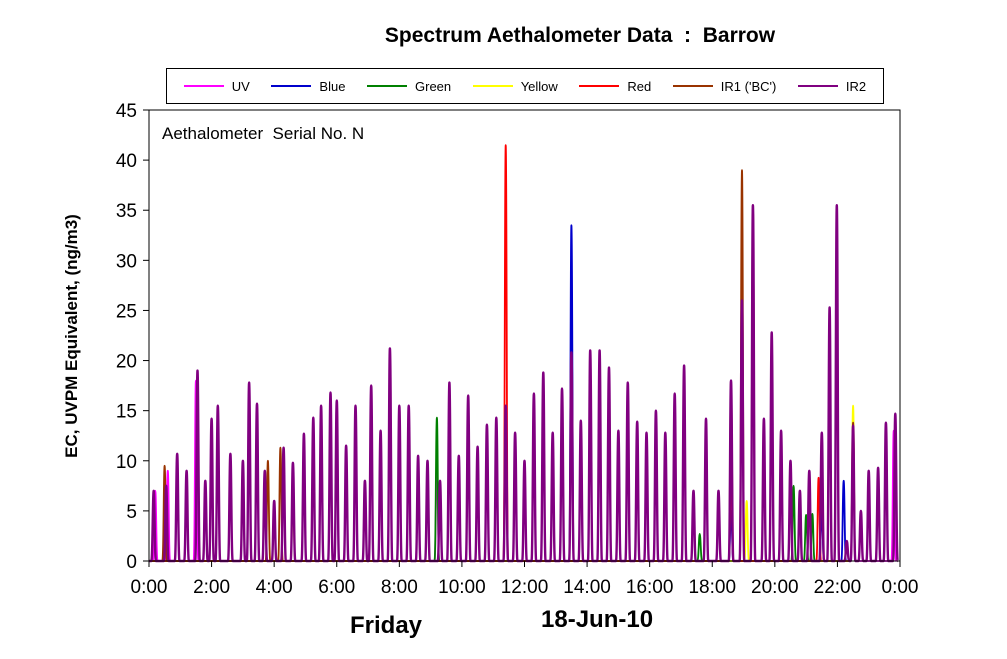 The width and height of the screenshot is (1007, 659). Describe the element at coordinates (126, 412) in the screenshot. I see `y-tick-label: 15` at that location.